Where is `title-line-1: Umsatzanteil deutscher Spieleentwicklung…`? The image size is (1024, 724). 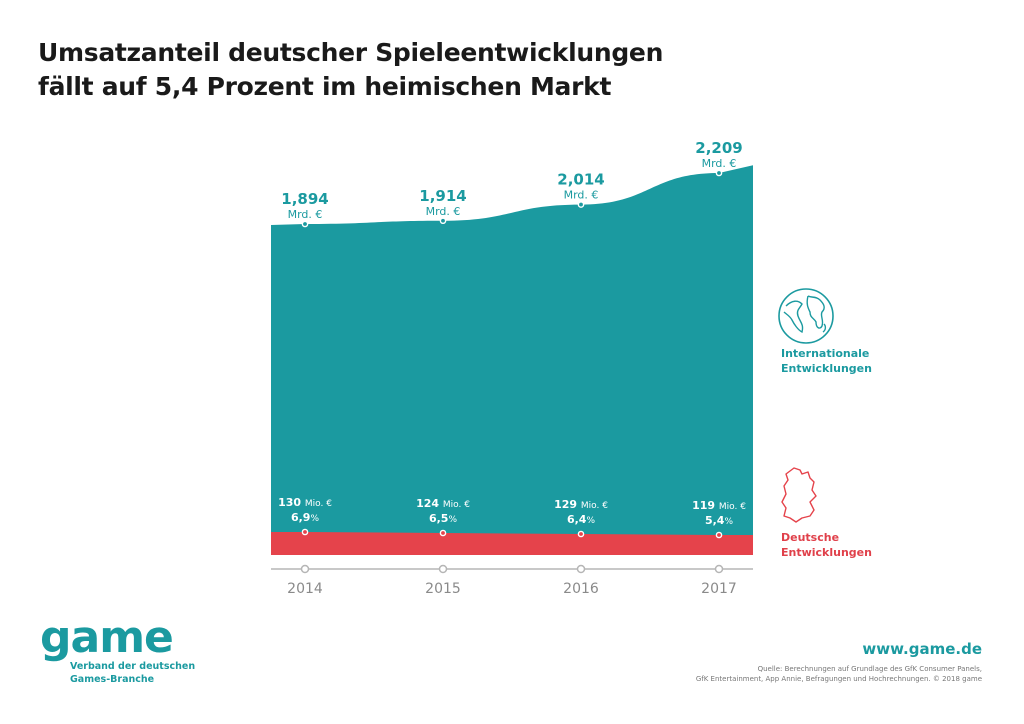
title-line-1: Umsatzanteil deutscher Spieleentwicklung… is located at coordinates (351, 52).